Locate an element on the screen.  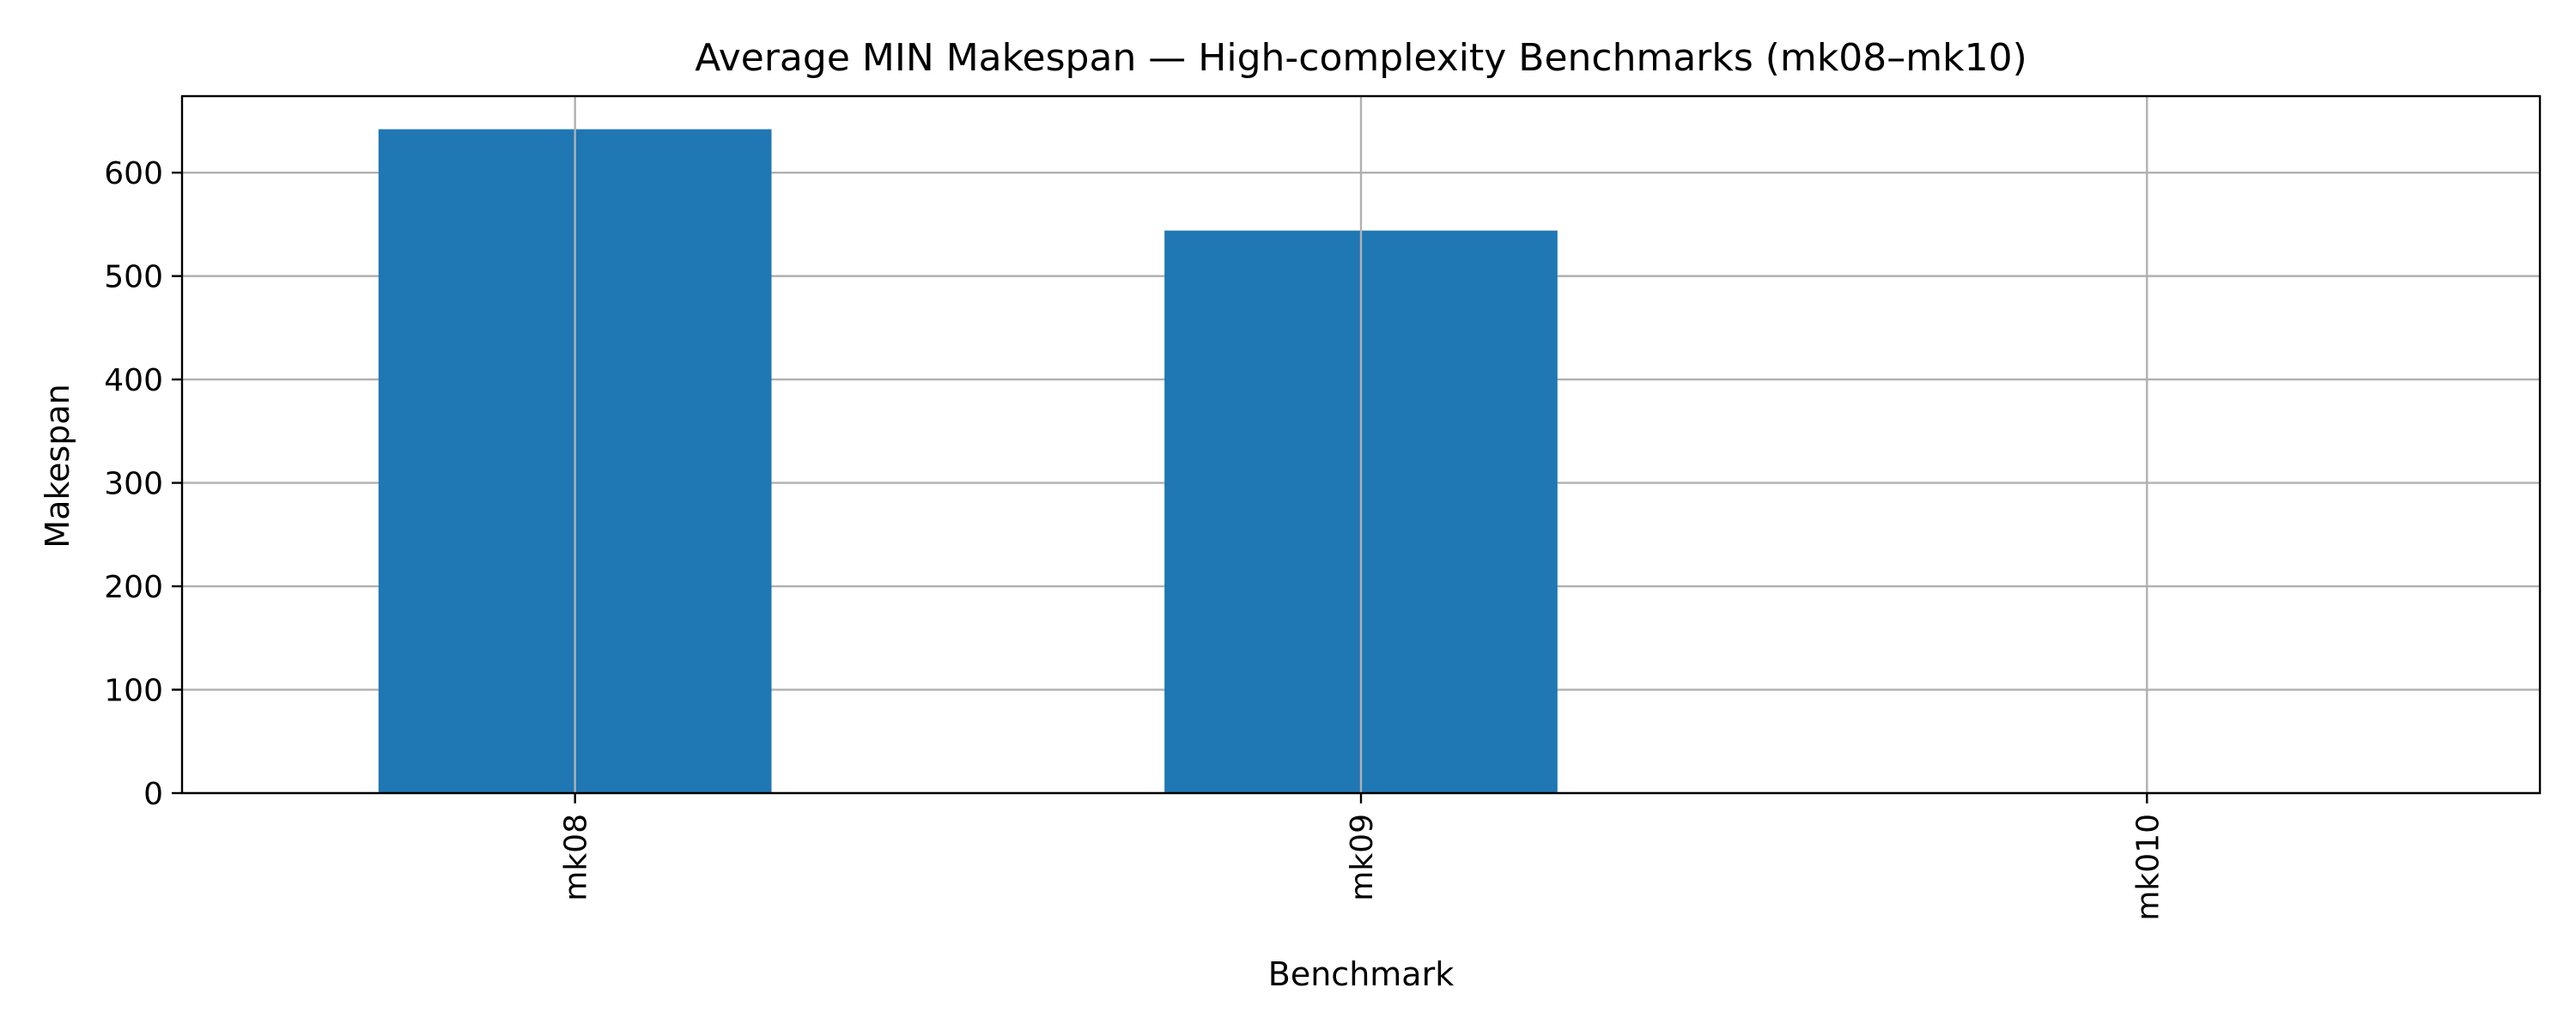
y-tick-label: 0 is located at coordinates (153, 794).